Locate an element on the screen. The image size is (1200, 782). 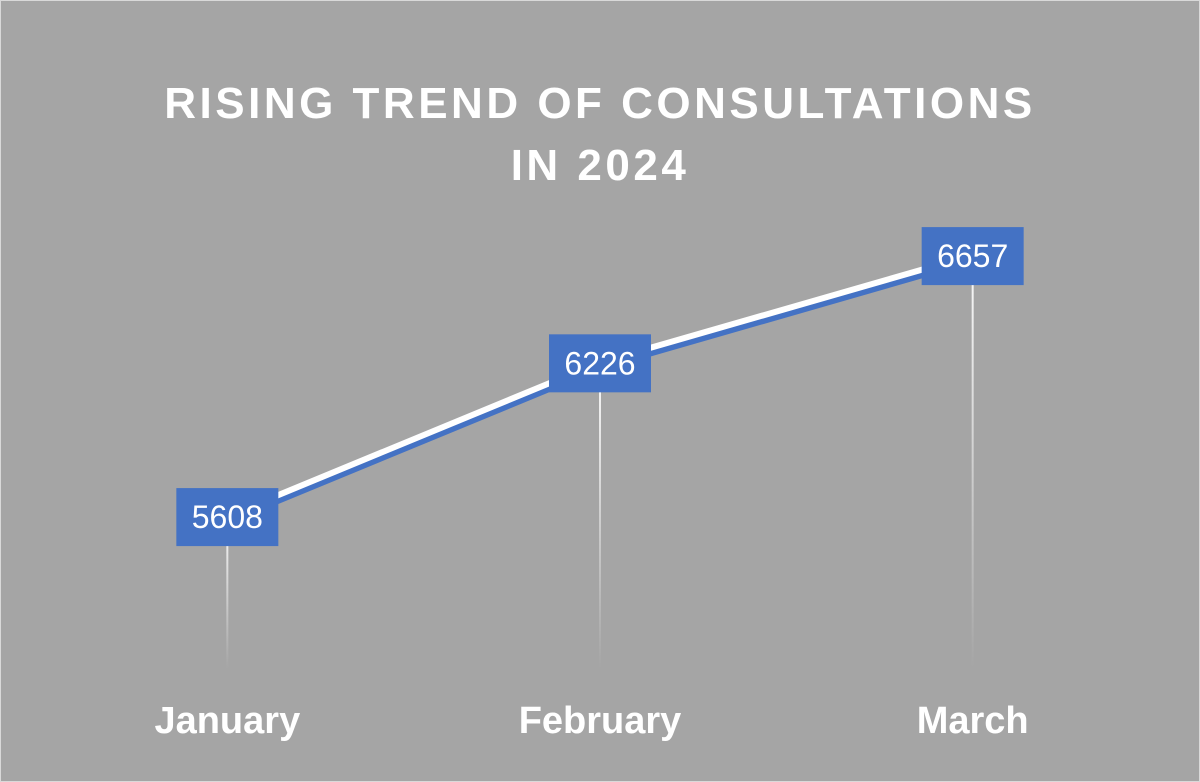
category-label-march: March is located at coordinates (973, 721).